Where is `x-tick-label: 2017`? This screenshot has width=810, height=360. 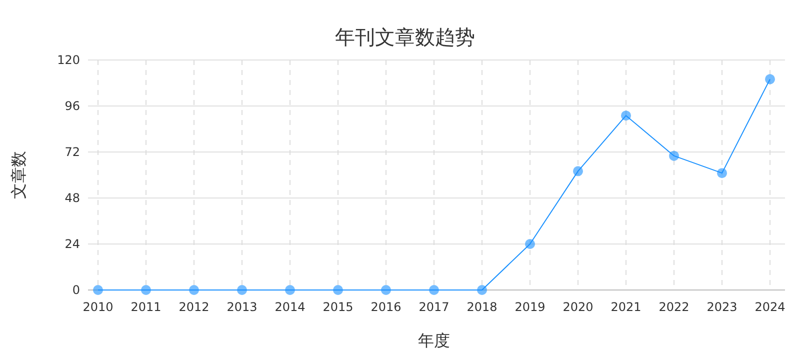 x-tick-label: 2017 is located at coordinates (434, 307).